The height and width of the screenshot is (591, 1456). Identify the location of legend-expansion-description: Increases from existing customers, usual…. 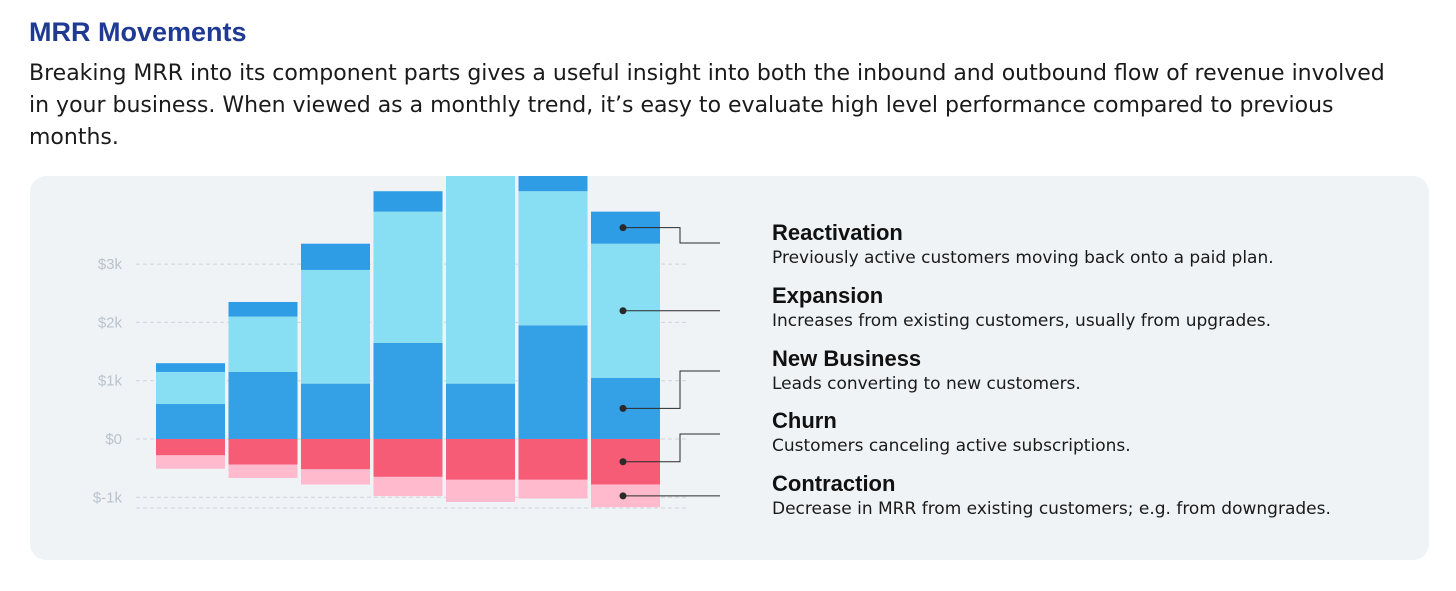
(1022, 321).